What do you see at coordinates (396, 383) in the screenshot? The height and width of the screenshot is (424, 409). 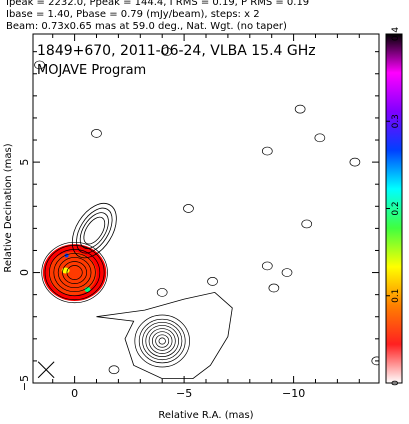 I see `colorbar-tick-label: 0` at bounding box center [396, 383].